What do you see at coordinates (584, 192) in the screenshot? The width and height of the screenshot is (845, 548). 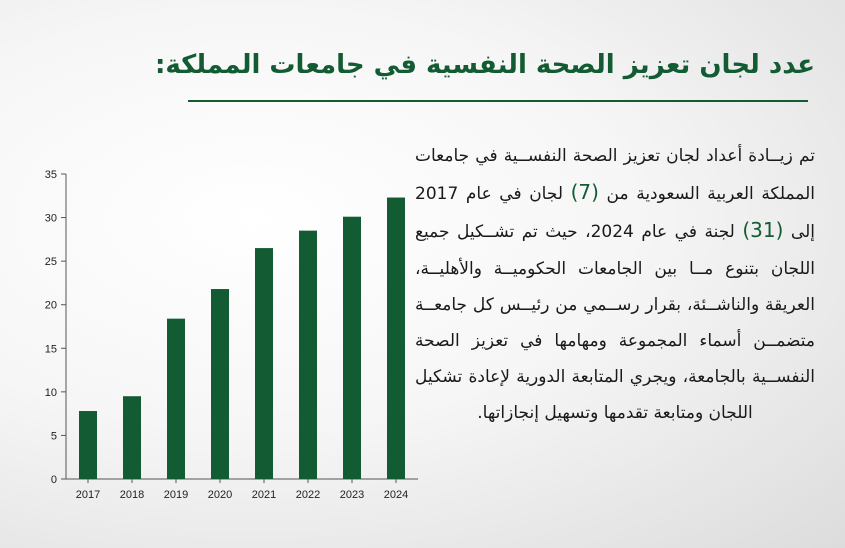 I see `highlight-value-from: (7)` at bounding box center [584, 192].